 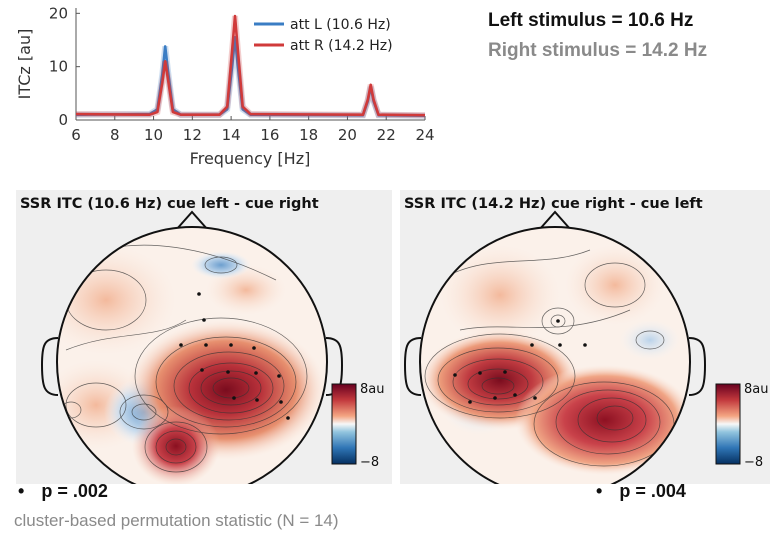 I want to click on x-tick-label: 20, so click(x=347, y=135).